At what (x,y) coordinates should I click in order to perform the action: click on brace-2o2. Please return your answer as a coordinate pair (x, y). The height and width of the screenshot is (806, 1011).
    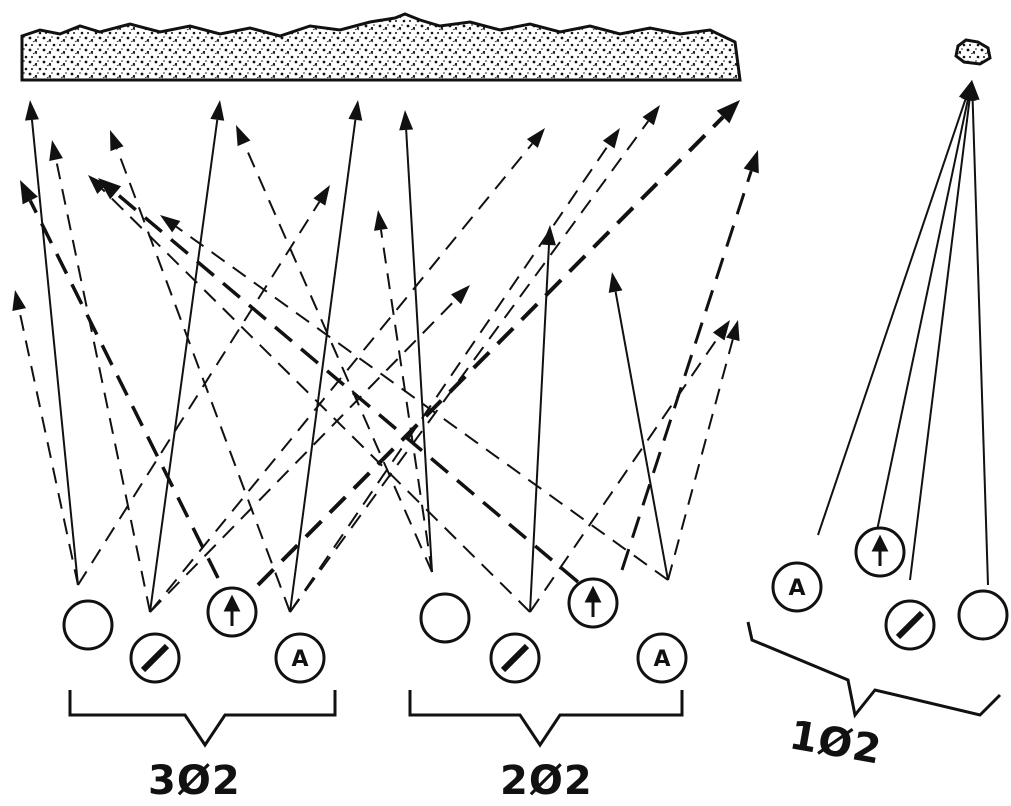
    Looking at the image, I should click on (546, 719).